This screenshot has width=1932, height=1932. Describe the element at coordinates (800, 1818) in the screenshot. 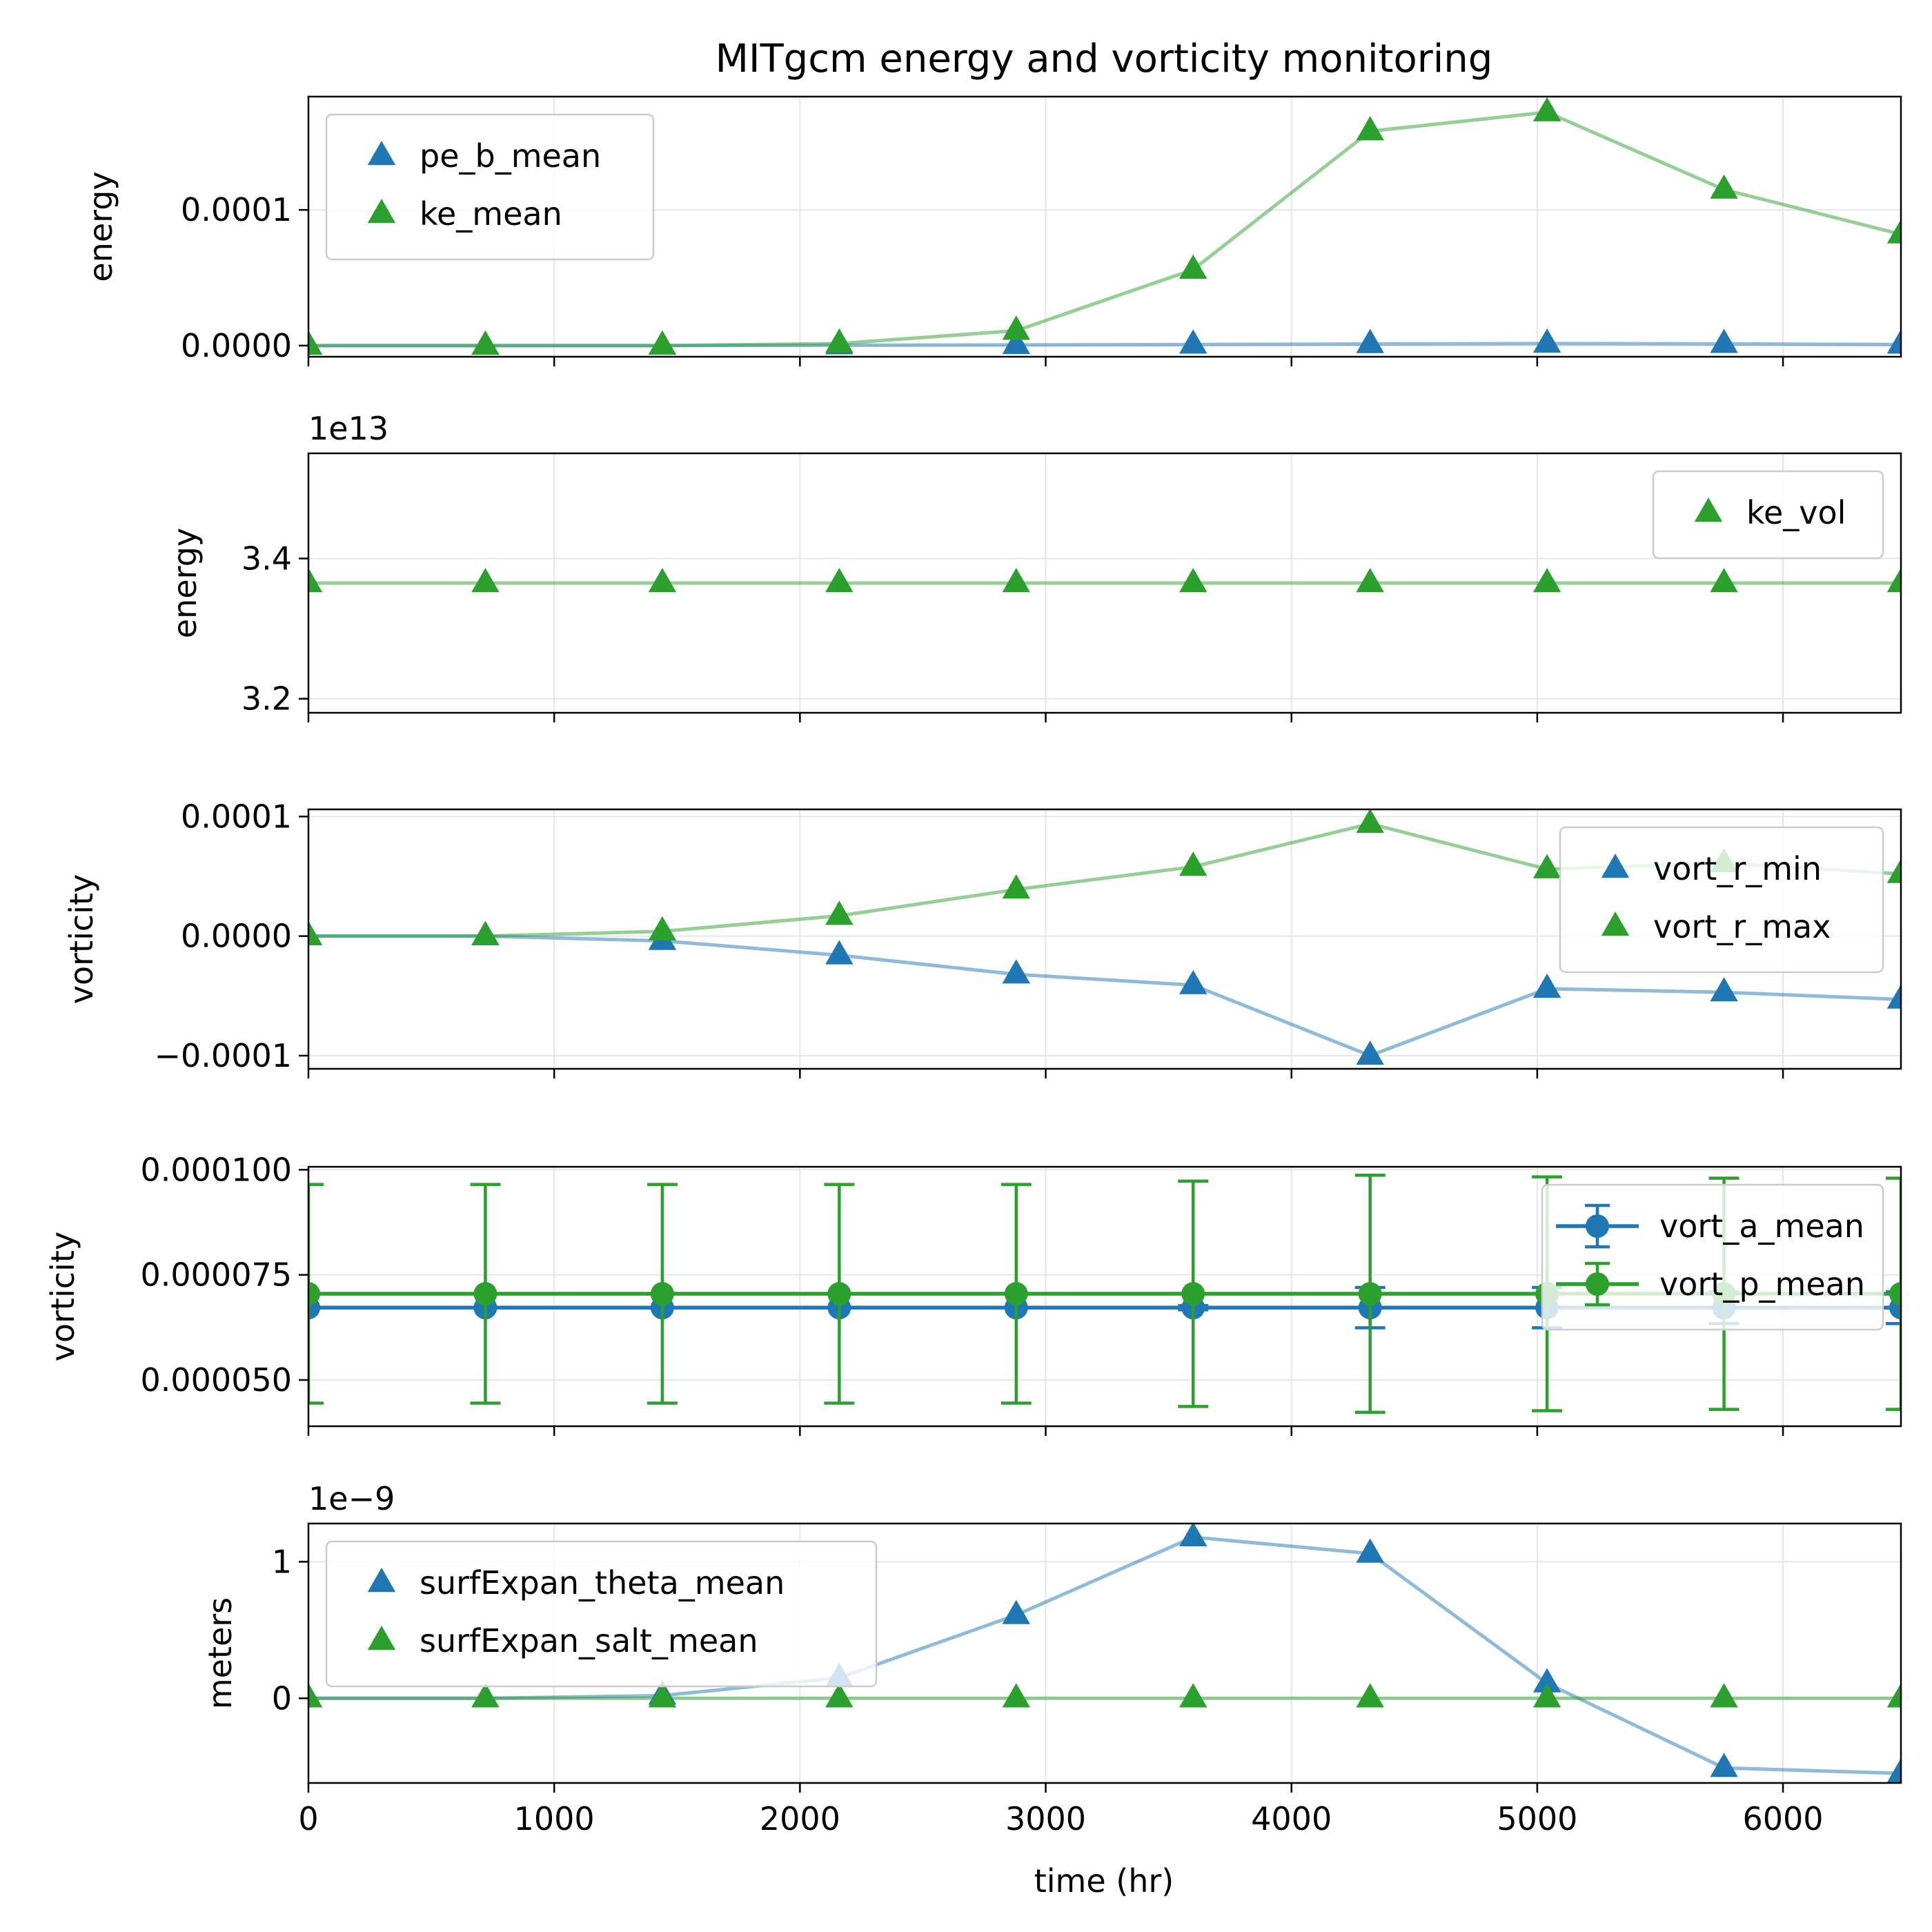

I see `x-tick-label: 2000` at that location.